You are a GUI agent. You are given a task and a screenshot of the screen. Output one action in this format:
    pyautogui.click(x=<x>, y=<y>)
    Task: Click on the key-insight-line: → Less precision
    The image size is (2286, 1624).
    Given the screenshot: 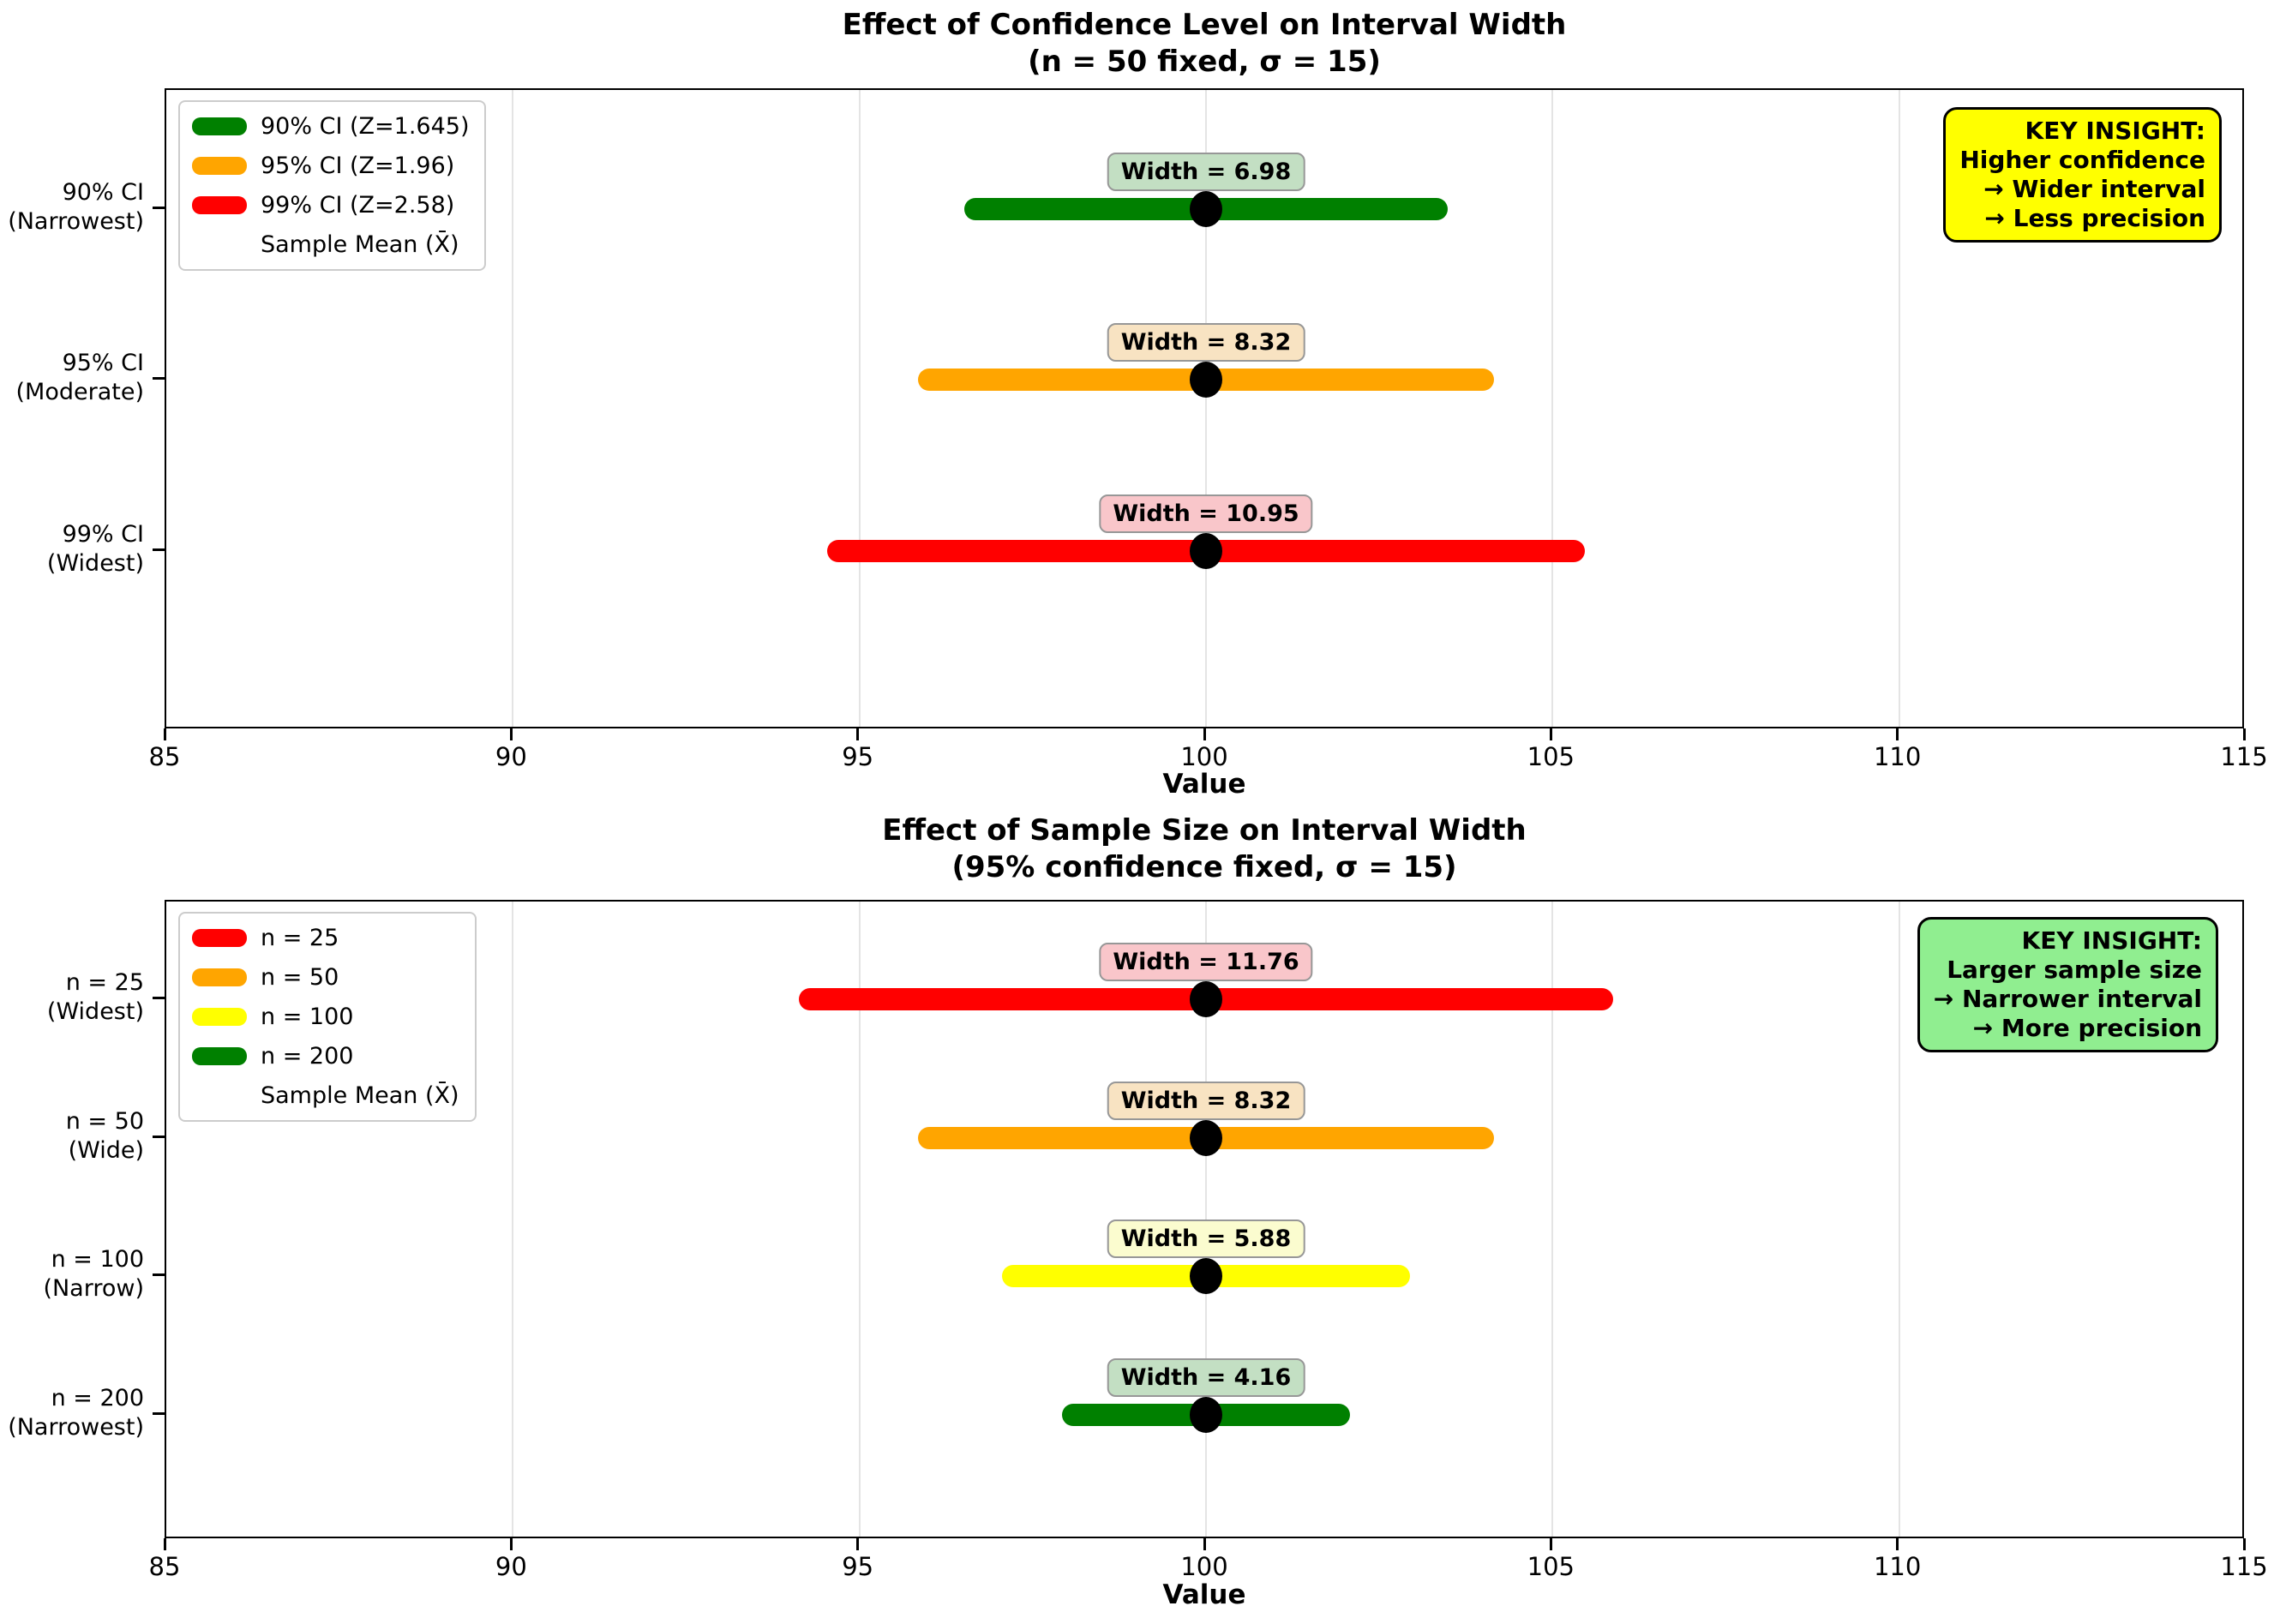 What is the action you would take?
    pyautogui.click(x=2094, y=218)
    